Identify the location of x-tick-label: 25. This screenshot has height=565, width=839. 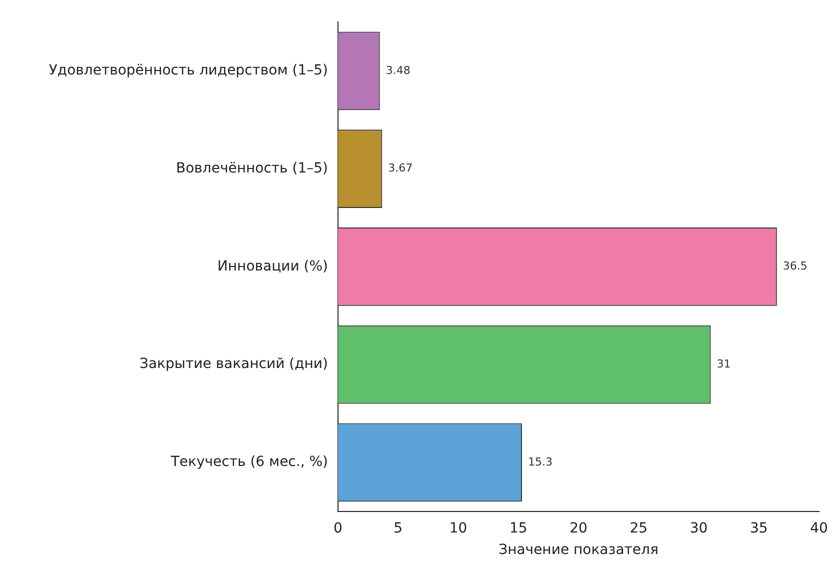
(639, 528).